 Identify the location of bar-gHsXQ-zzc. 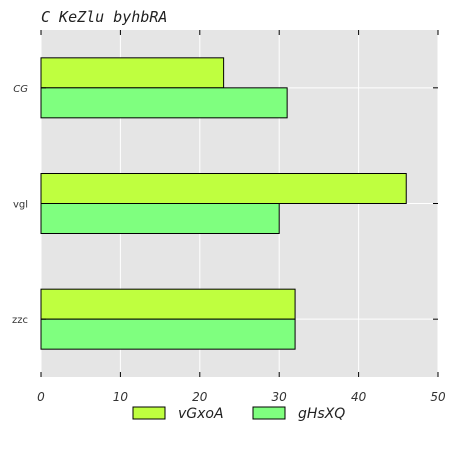
(168, 334).